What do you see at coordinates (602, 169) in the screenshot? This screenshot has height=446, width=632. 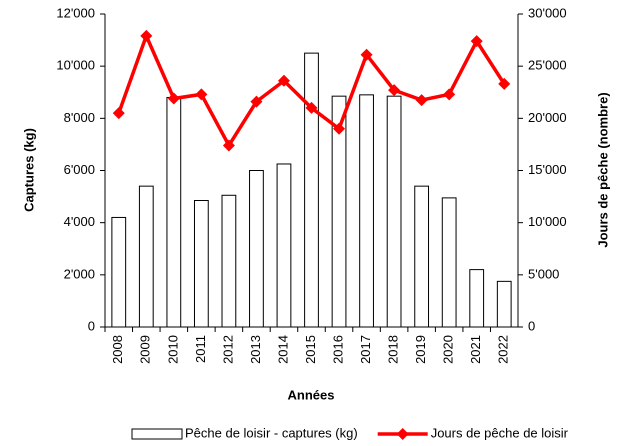 I see `y2-axis-title: Jours de pêche (nombre)` at bounding box center [602, 169].